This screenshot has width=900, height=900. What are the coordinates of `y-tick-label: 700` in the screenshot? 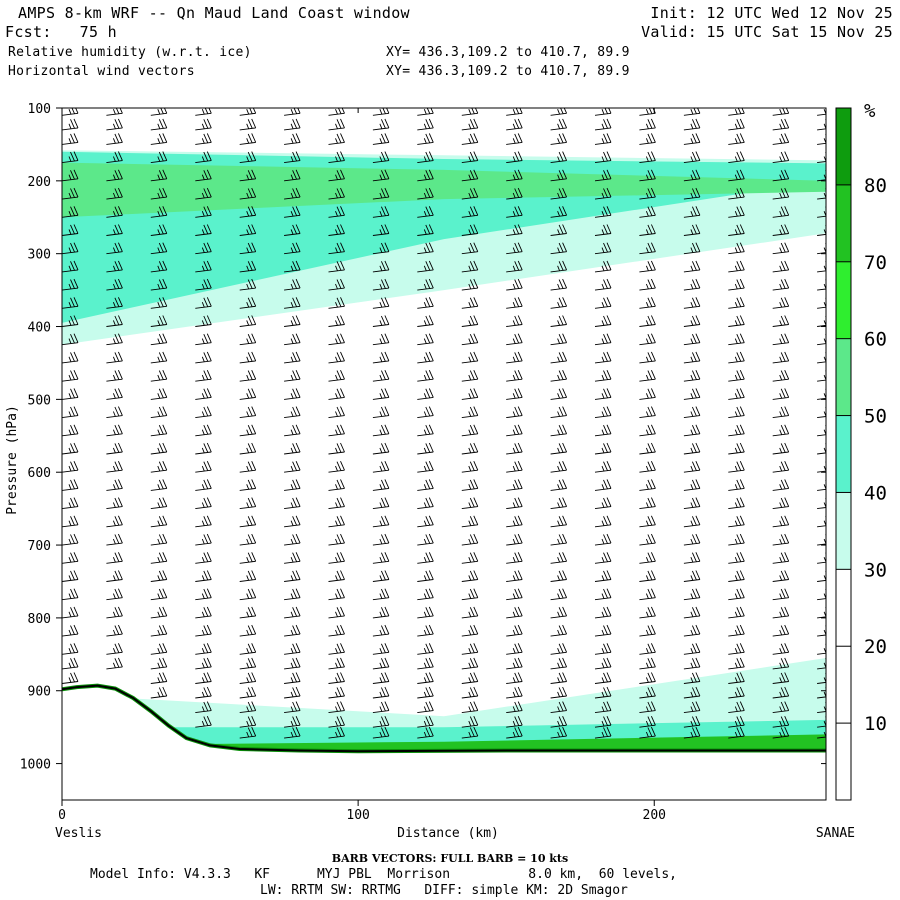 It's located at (39, 546).